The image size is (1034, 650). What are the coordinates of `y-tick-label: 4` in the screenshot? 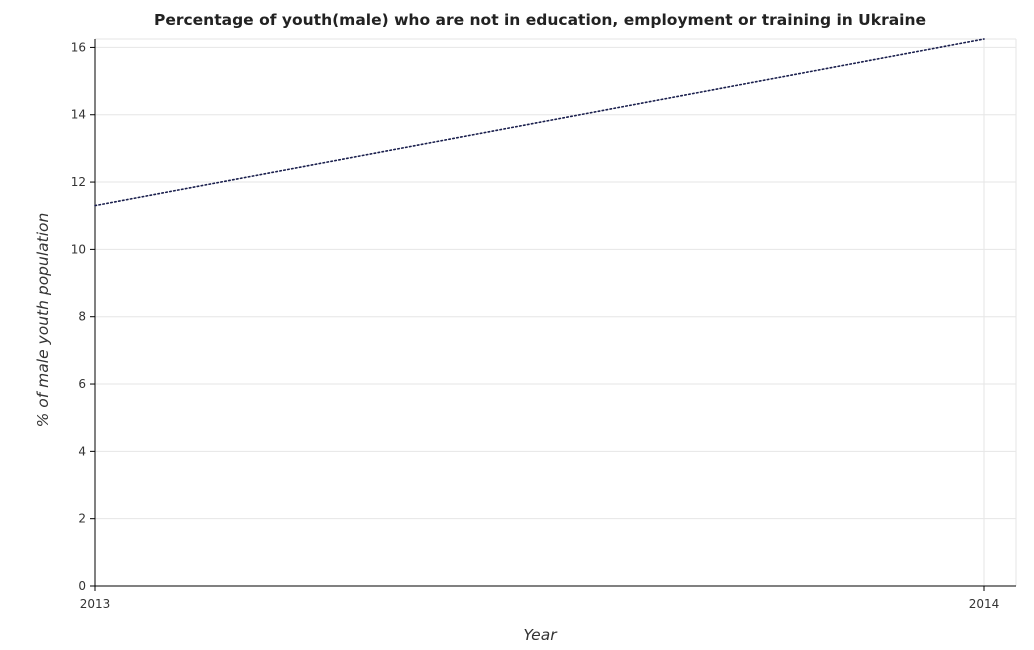 It's located at (82, 451).